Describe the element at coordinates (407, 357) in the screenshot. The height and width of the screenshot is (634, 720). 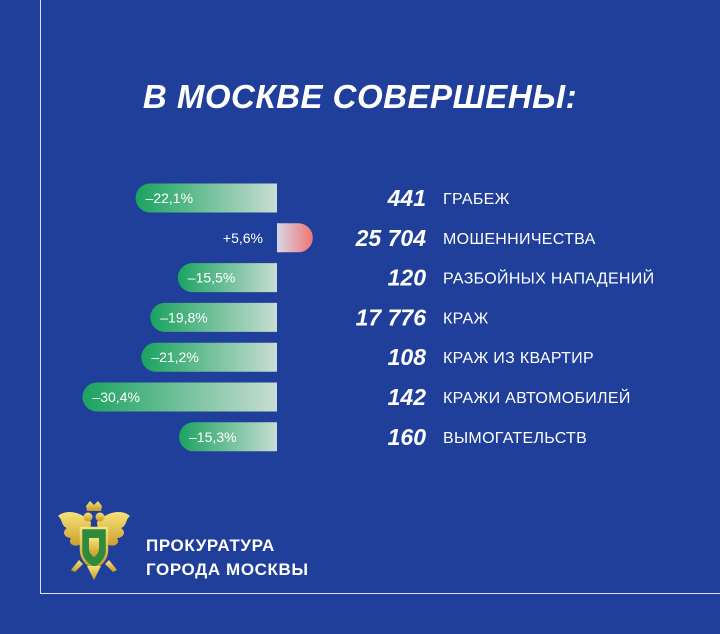
I see `crime-count-4: 108` at that location.